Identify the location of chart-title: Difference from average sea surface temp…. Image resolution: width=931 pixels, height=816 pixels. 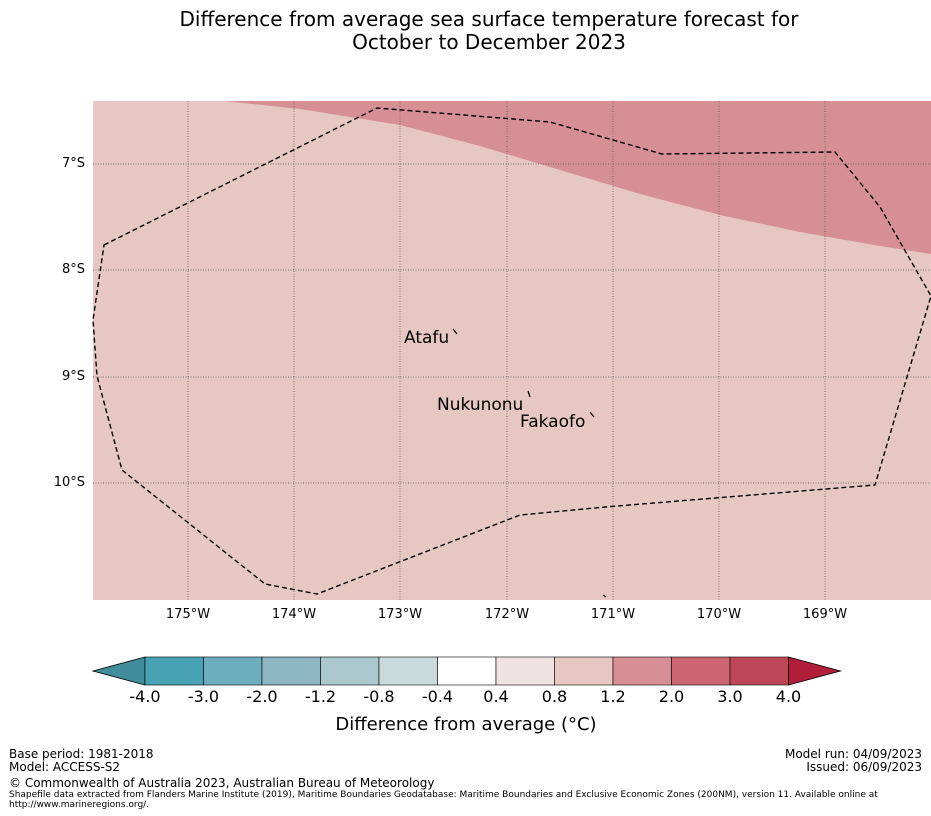
(465, 31).